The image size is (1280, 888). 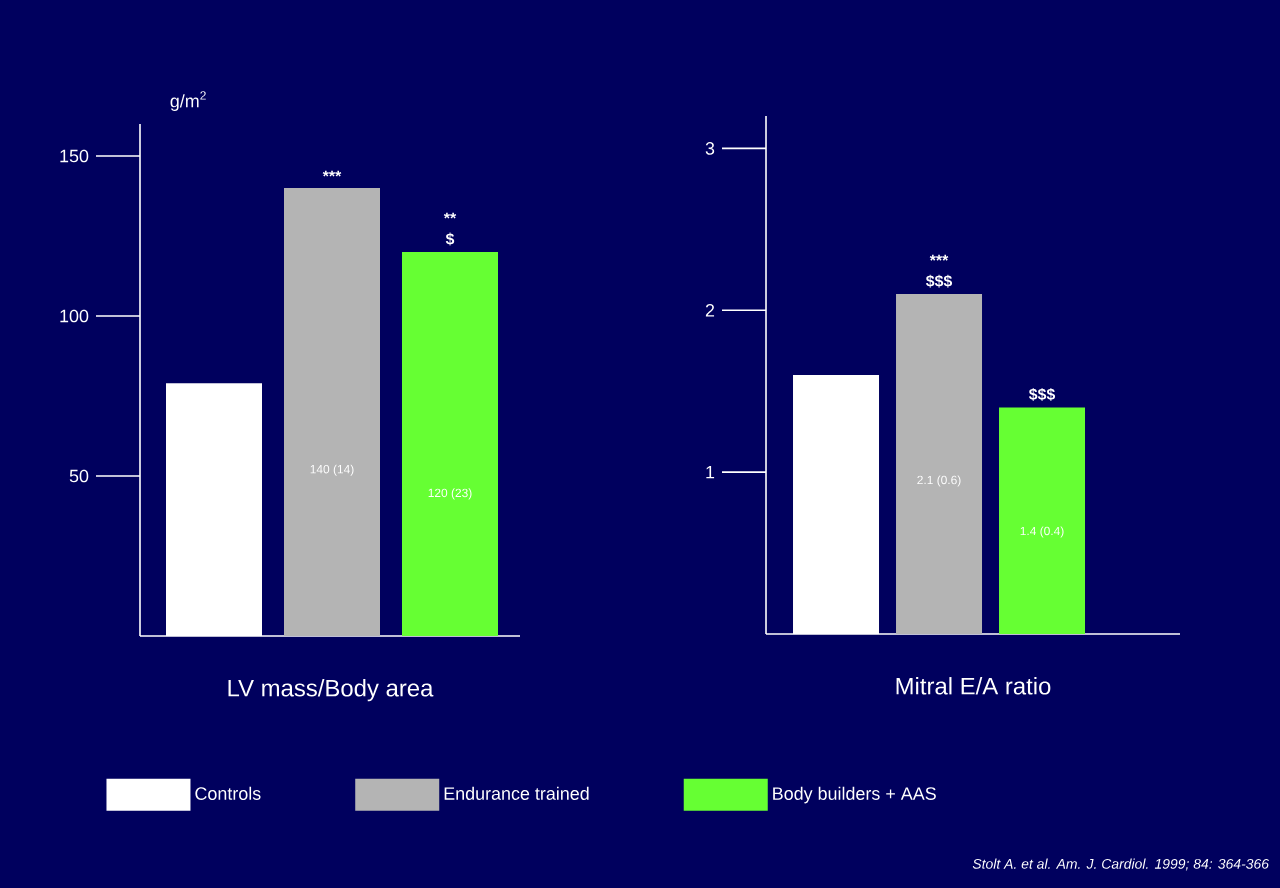 I want to click on x-axis-title: Mitral E/A ratio, so click(x=973, y=686).